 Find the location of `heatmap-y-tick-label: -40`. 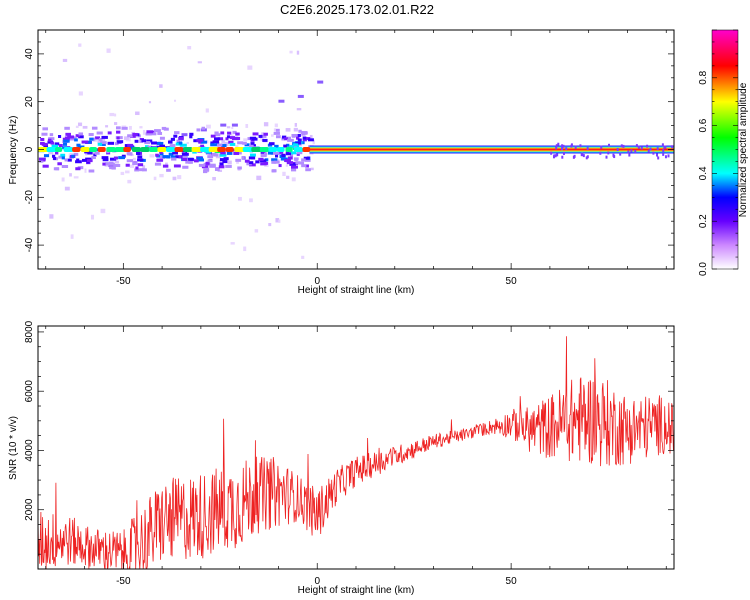

heatmap-y-tick-label: -40 is located at coordinates (29, 244).